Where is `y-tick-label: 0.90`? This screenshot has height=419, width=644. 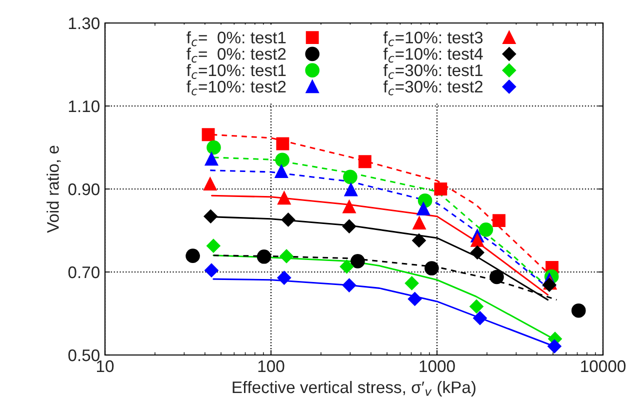 y-tick-label: 0.90 is located at coordinates (84, 189).